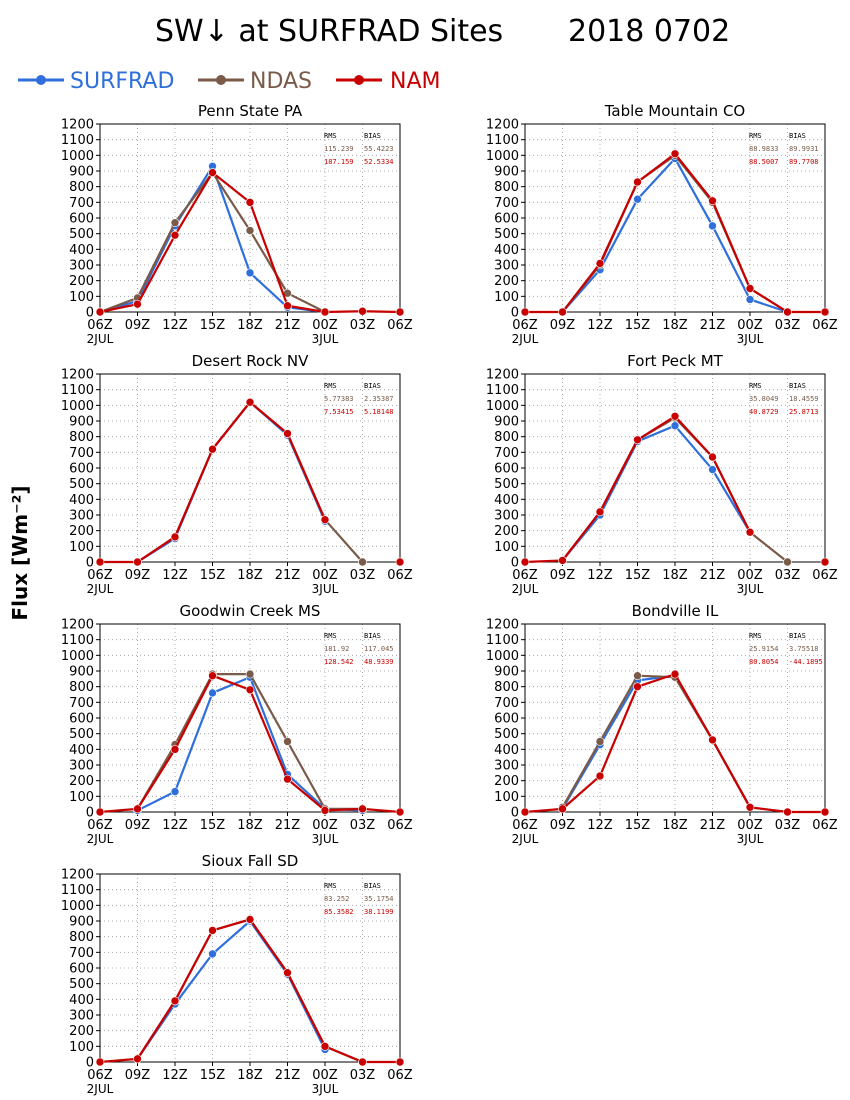 The image size is (850, 1100). Describe the element at coordinates (372, 386) in the screenshot. I see `stats-header: BIAS` at that location.